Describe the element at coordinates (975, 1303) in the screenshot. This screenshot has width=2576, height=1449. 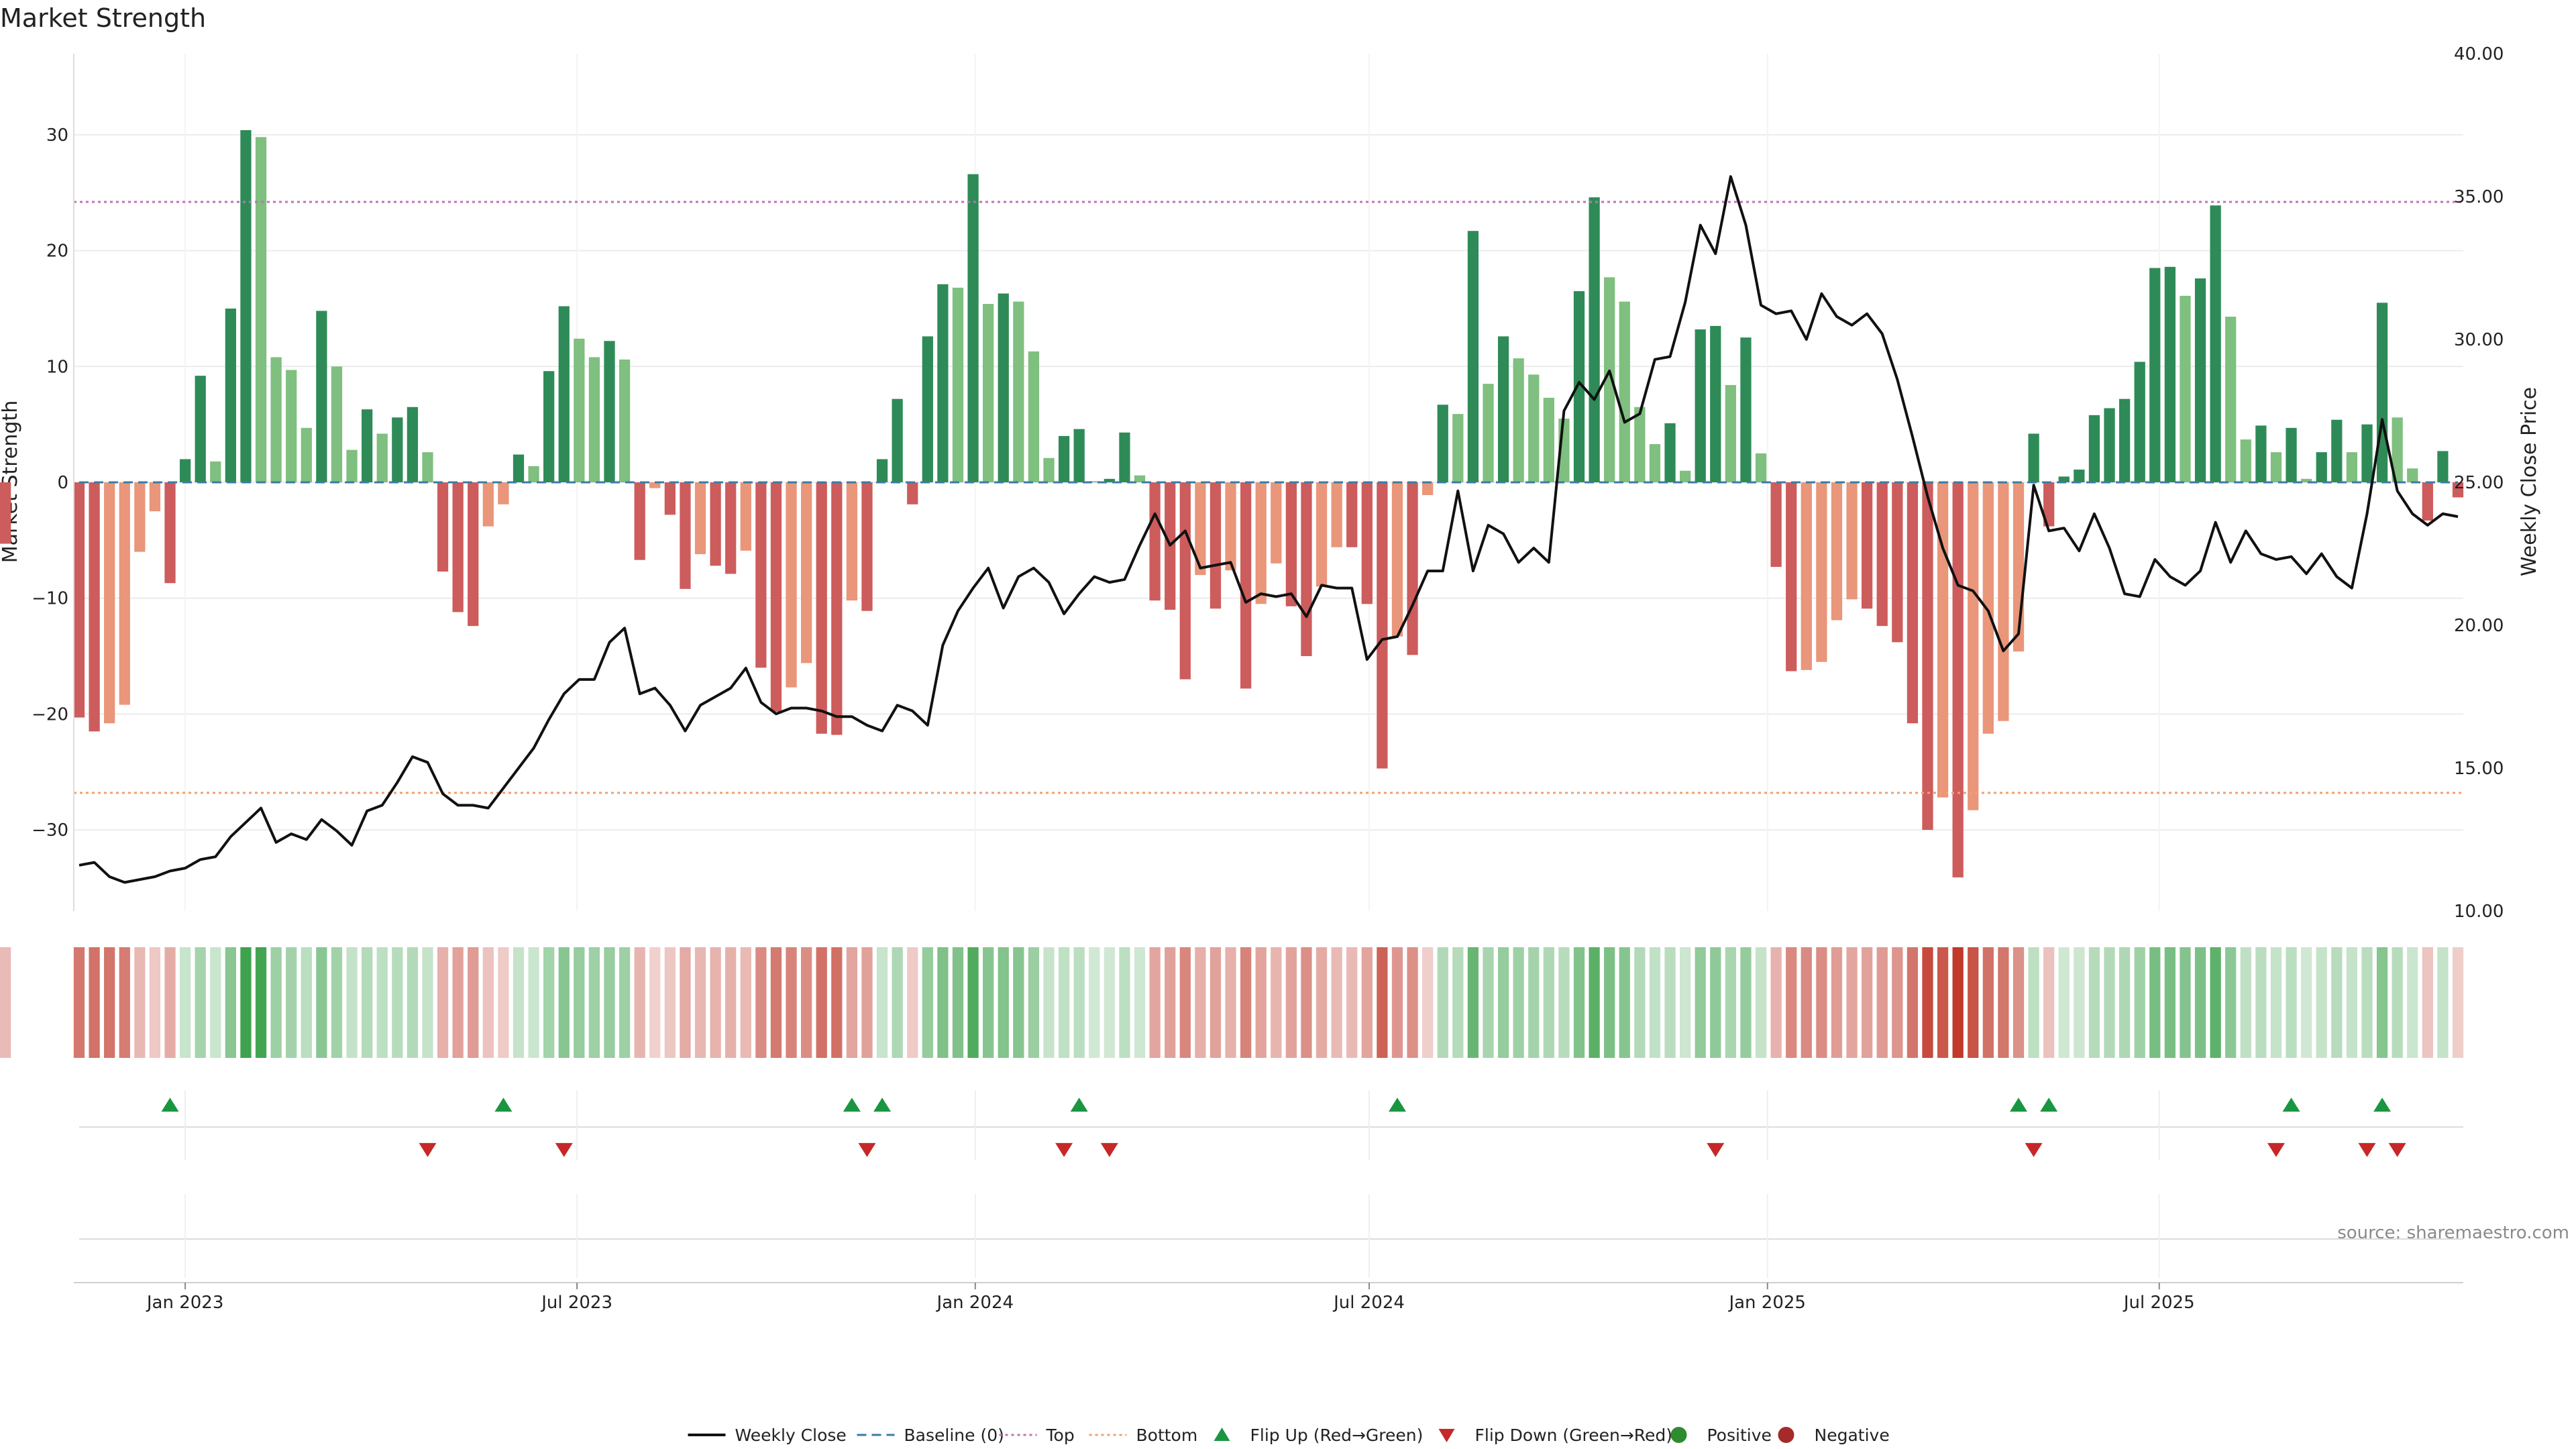
I see `x-tick-label: Jan 2024` at that location.